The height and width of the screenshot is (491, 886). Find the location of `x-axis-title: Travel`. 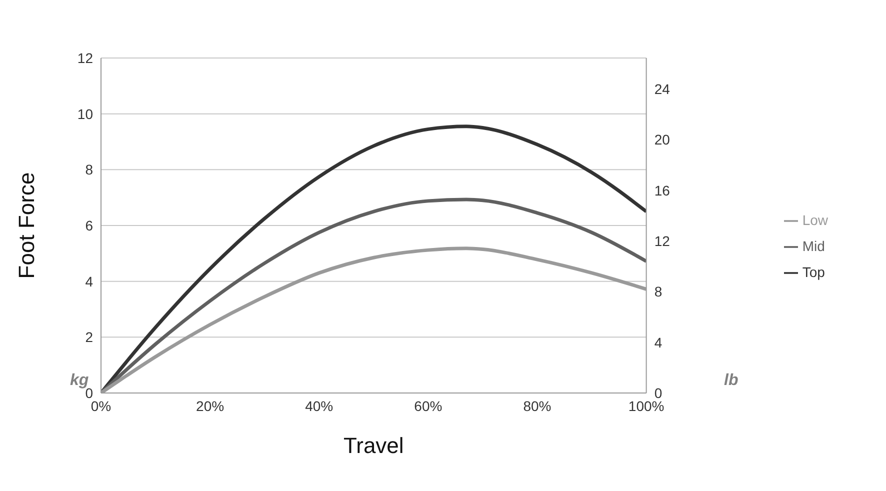

x-axis-title: Travel is located at coordinates (374, 445).